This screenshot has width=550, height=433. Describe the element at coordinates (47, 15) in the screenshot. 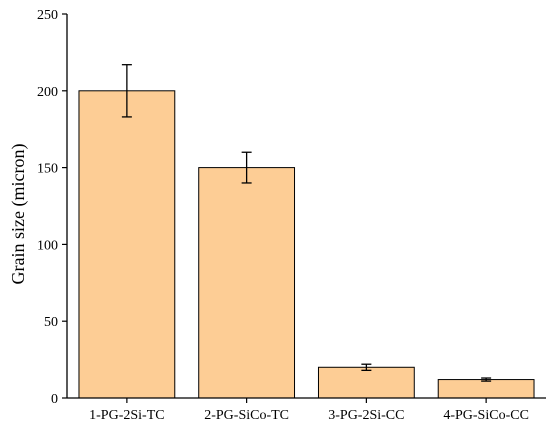

I see `y-tick-label: 250` at that location.